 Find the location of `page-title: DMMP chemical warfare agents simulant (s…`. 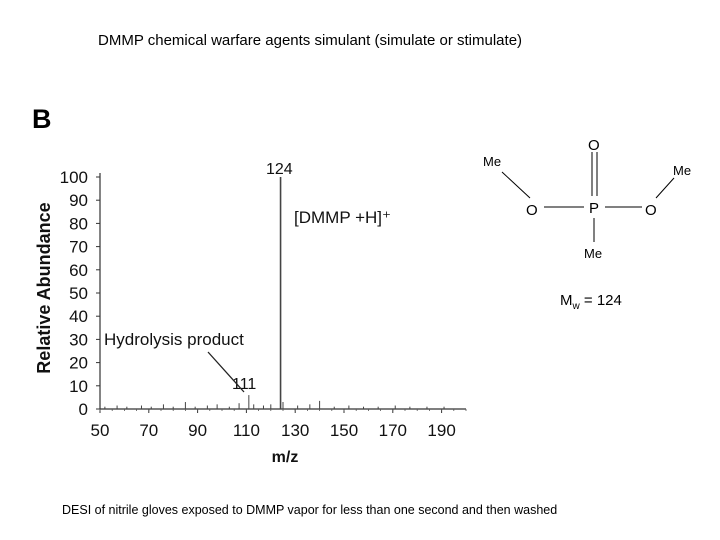

page-title: DMMP chemical warfare agents simulant (s… is located at coordinates (310, 40).